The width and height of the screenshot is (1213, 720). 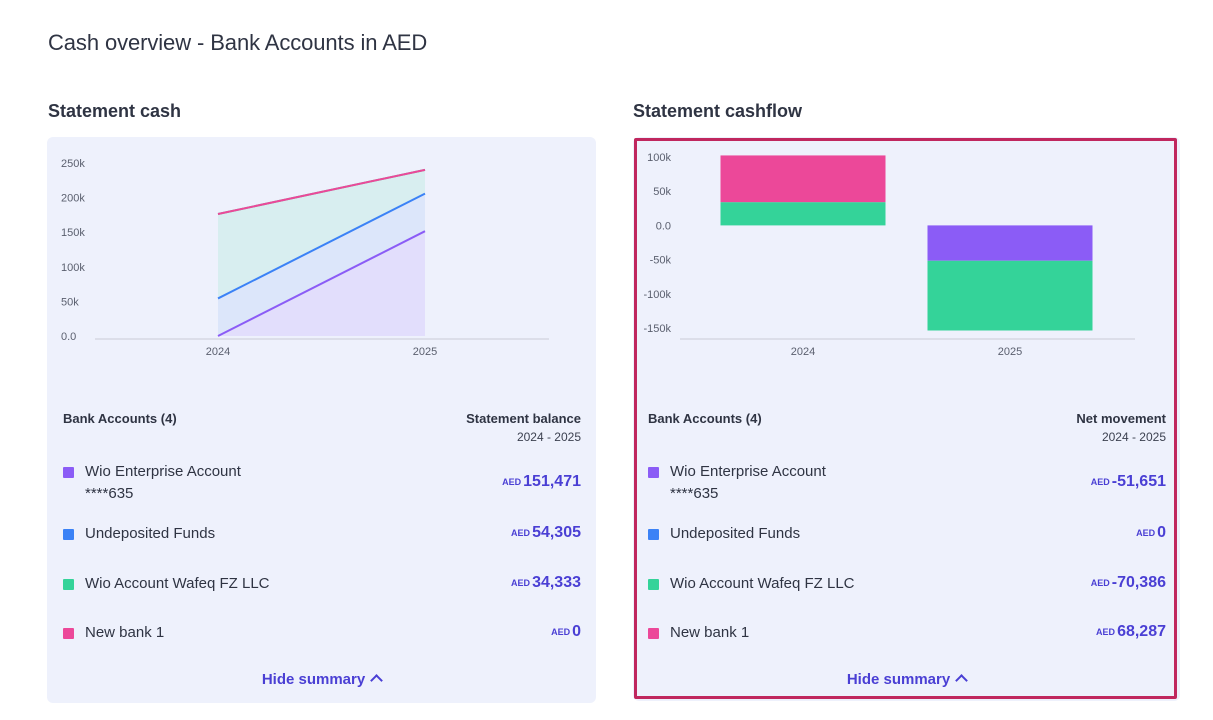 What do you see at coordinates (1141, 631) in the screenshot?
I see `amount-value: 68,287` at bounding box center [1141, 631].